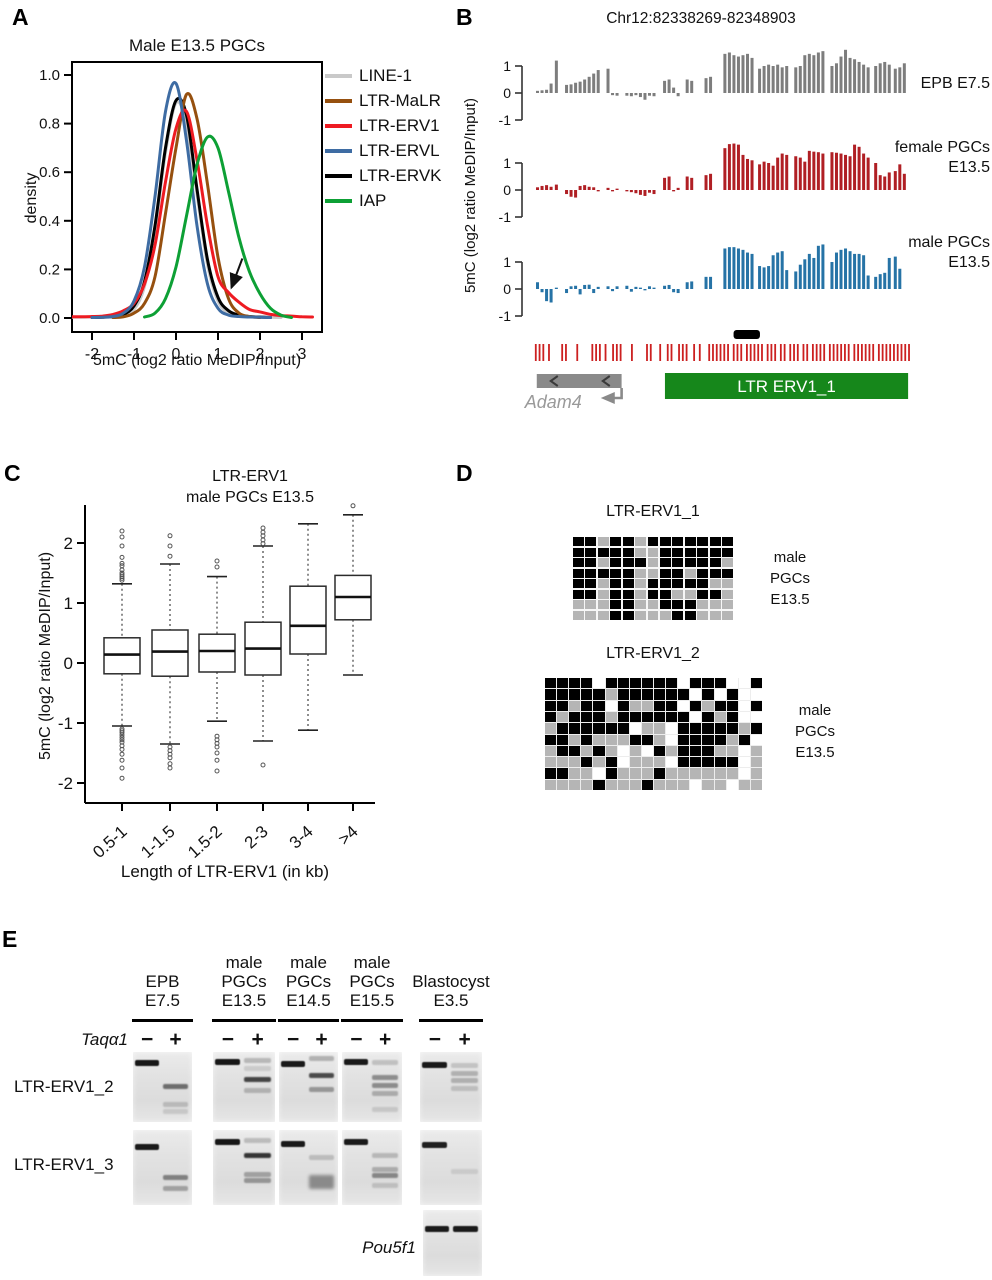 The image size is (992, 1280). I want to click on gel-LTR-ERV1_3-col3, so click(372, 1167).